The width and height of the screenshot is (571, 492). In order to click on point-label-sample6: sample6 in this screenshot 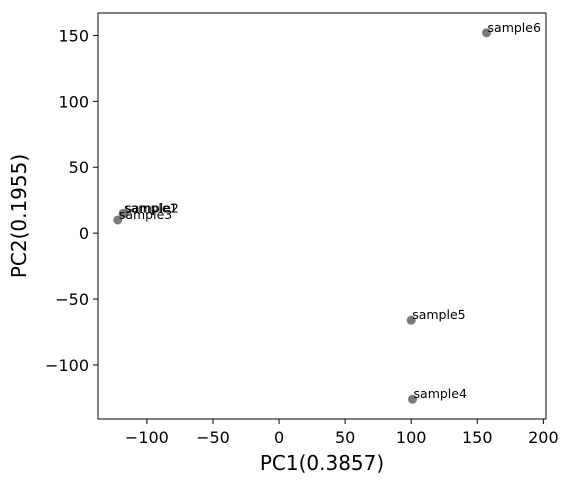, I will do `click(514, 27)`.